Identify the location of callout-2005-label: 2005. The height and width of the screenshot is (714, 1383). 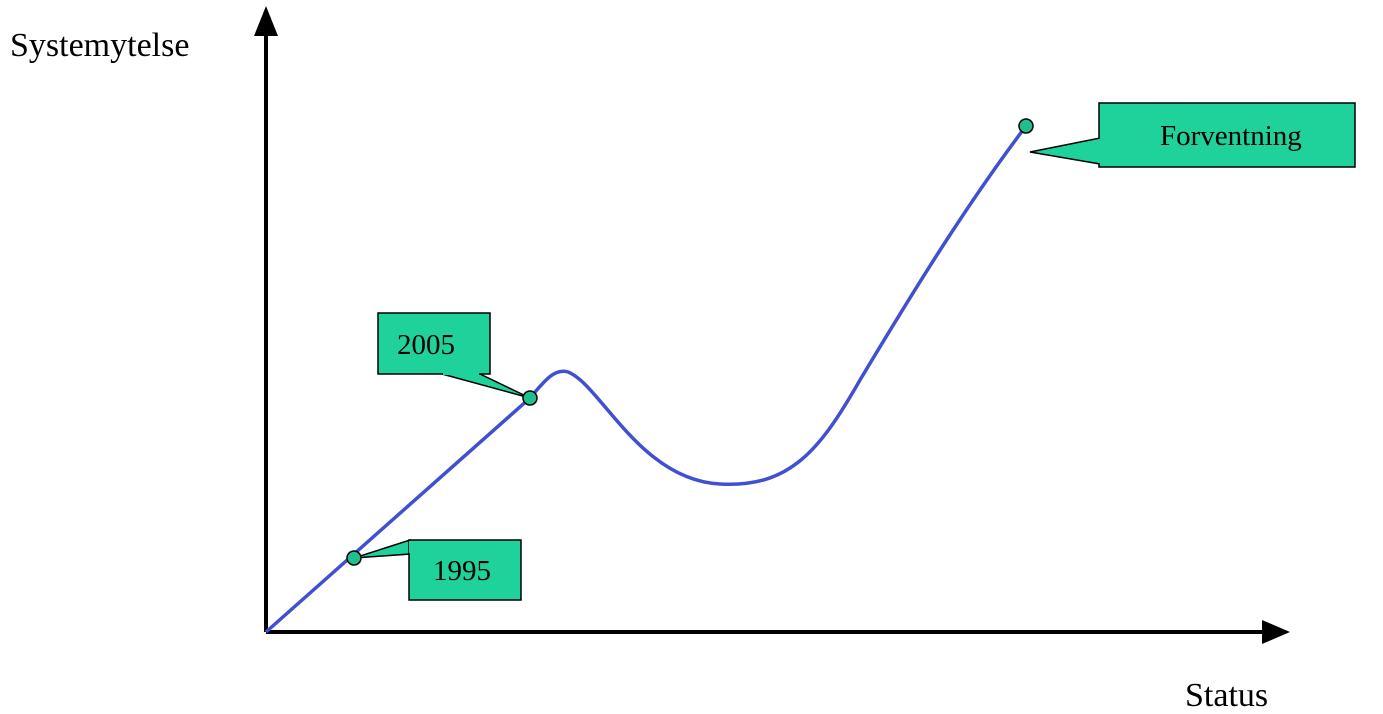
(426, 345).